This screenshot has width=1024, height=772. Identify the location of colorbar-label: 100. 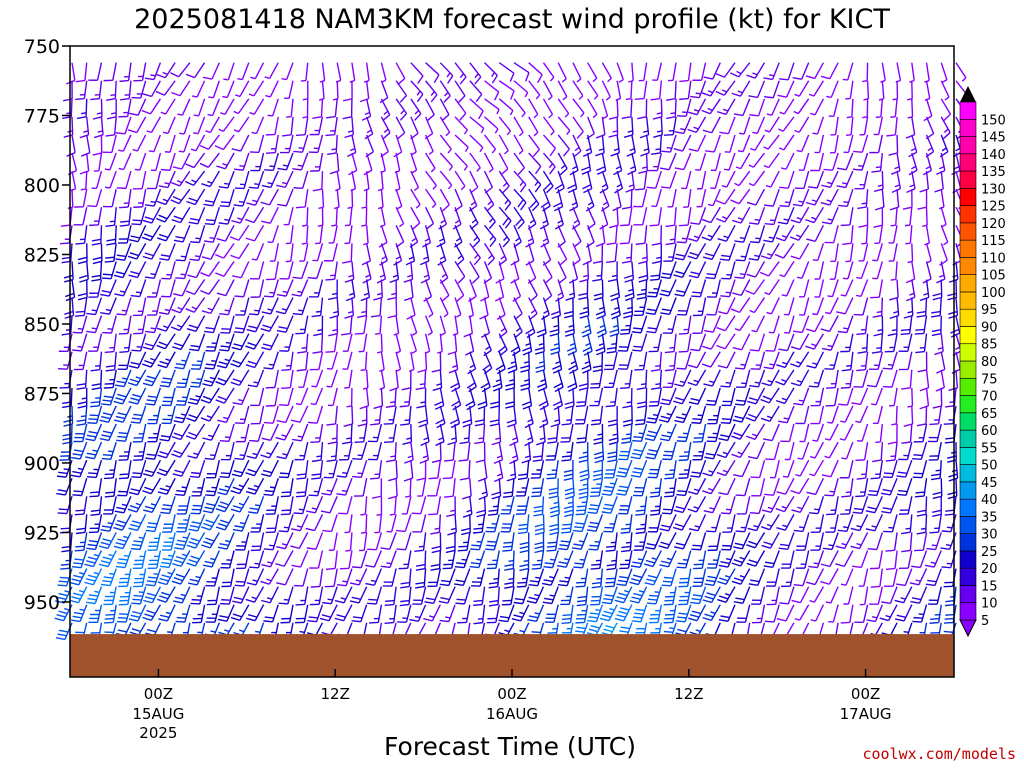
(993, 293).